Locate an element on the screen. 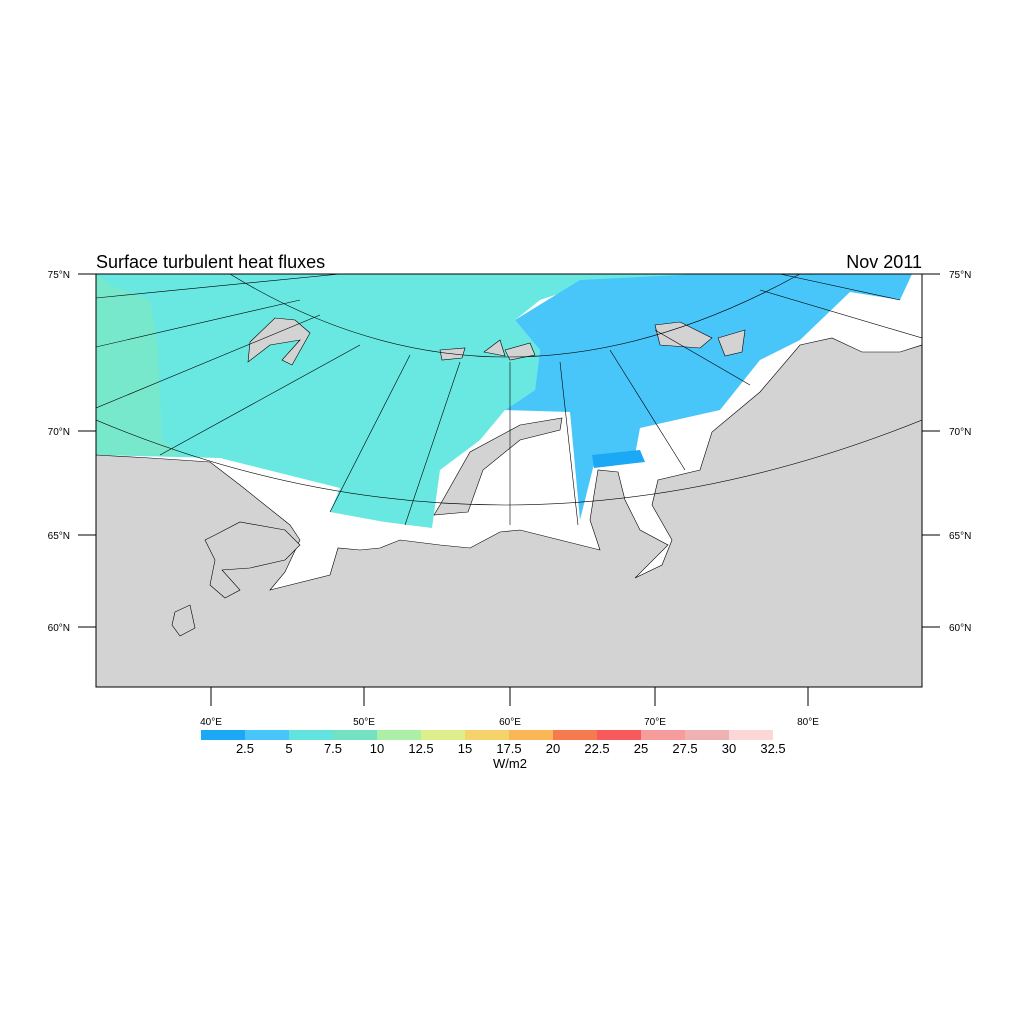  colorbar-label: 20 is located at coordinates (553, 748).